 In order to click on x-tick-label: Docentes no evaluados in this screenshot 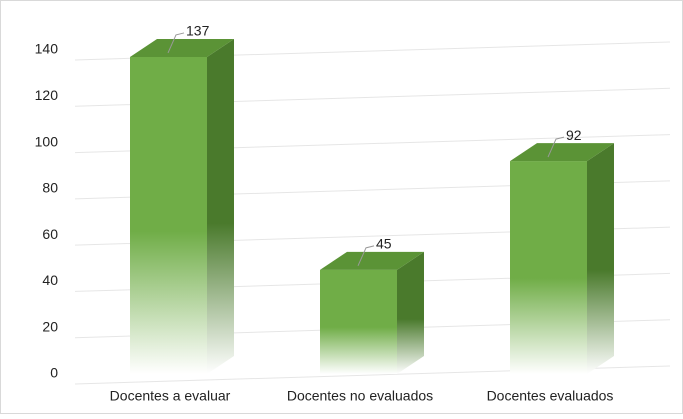, I will do `click(360, 396)`.